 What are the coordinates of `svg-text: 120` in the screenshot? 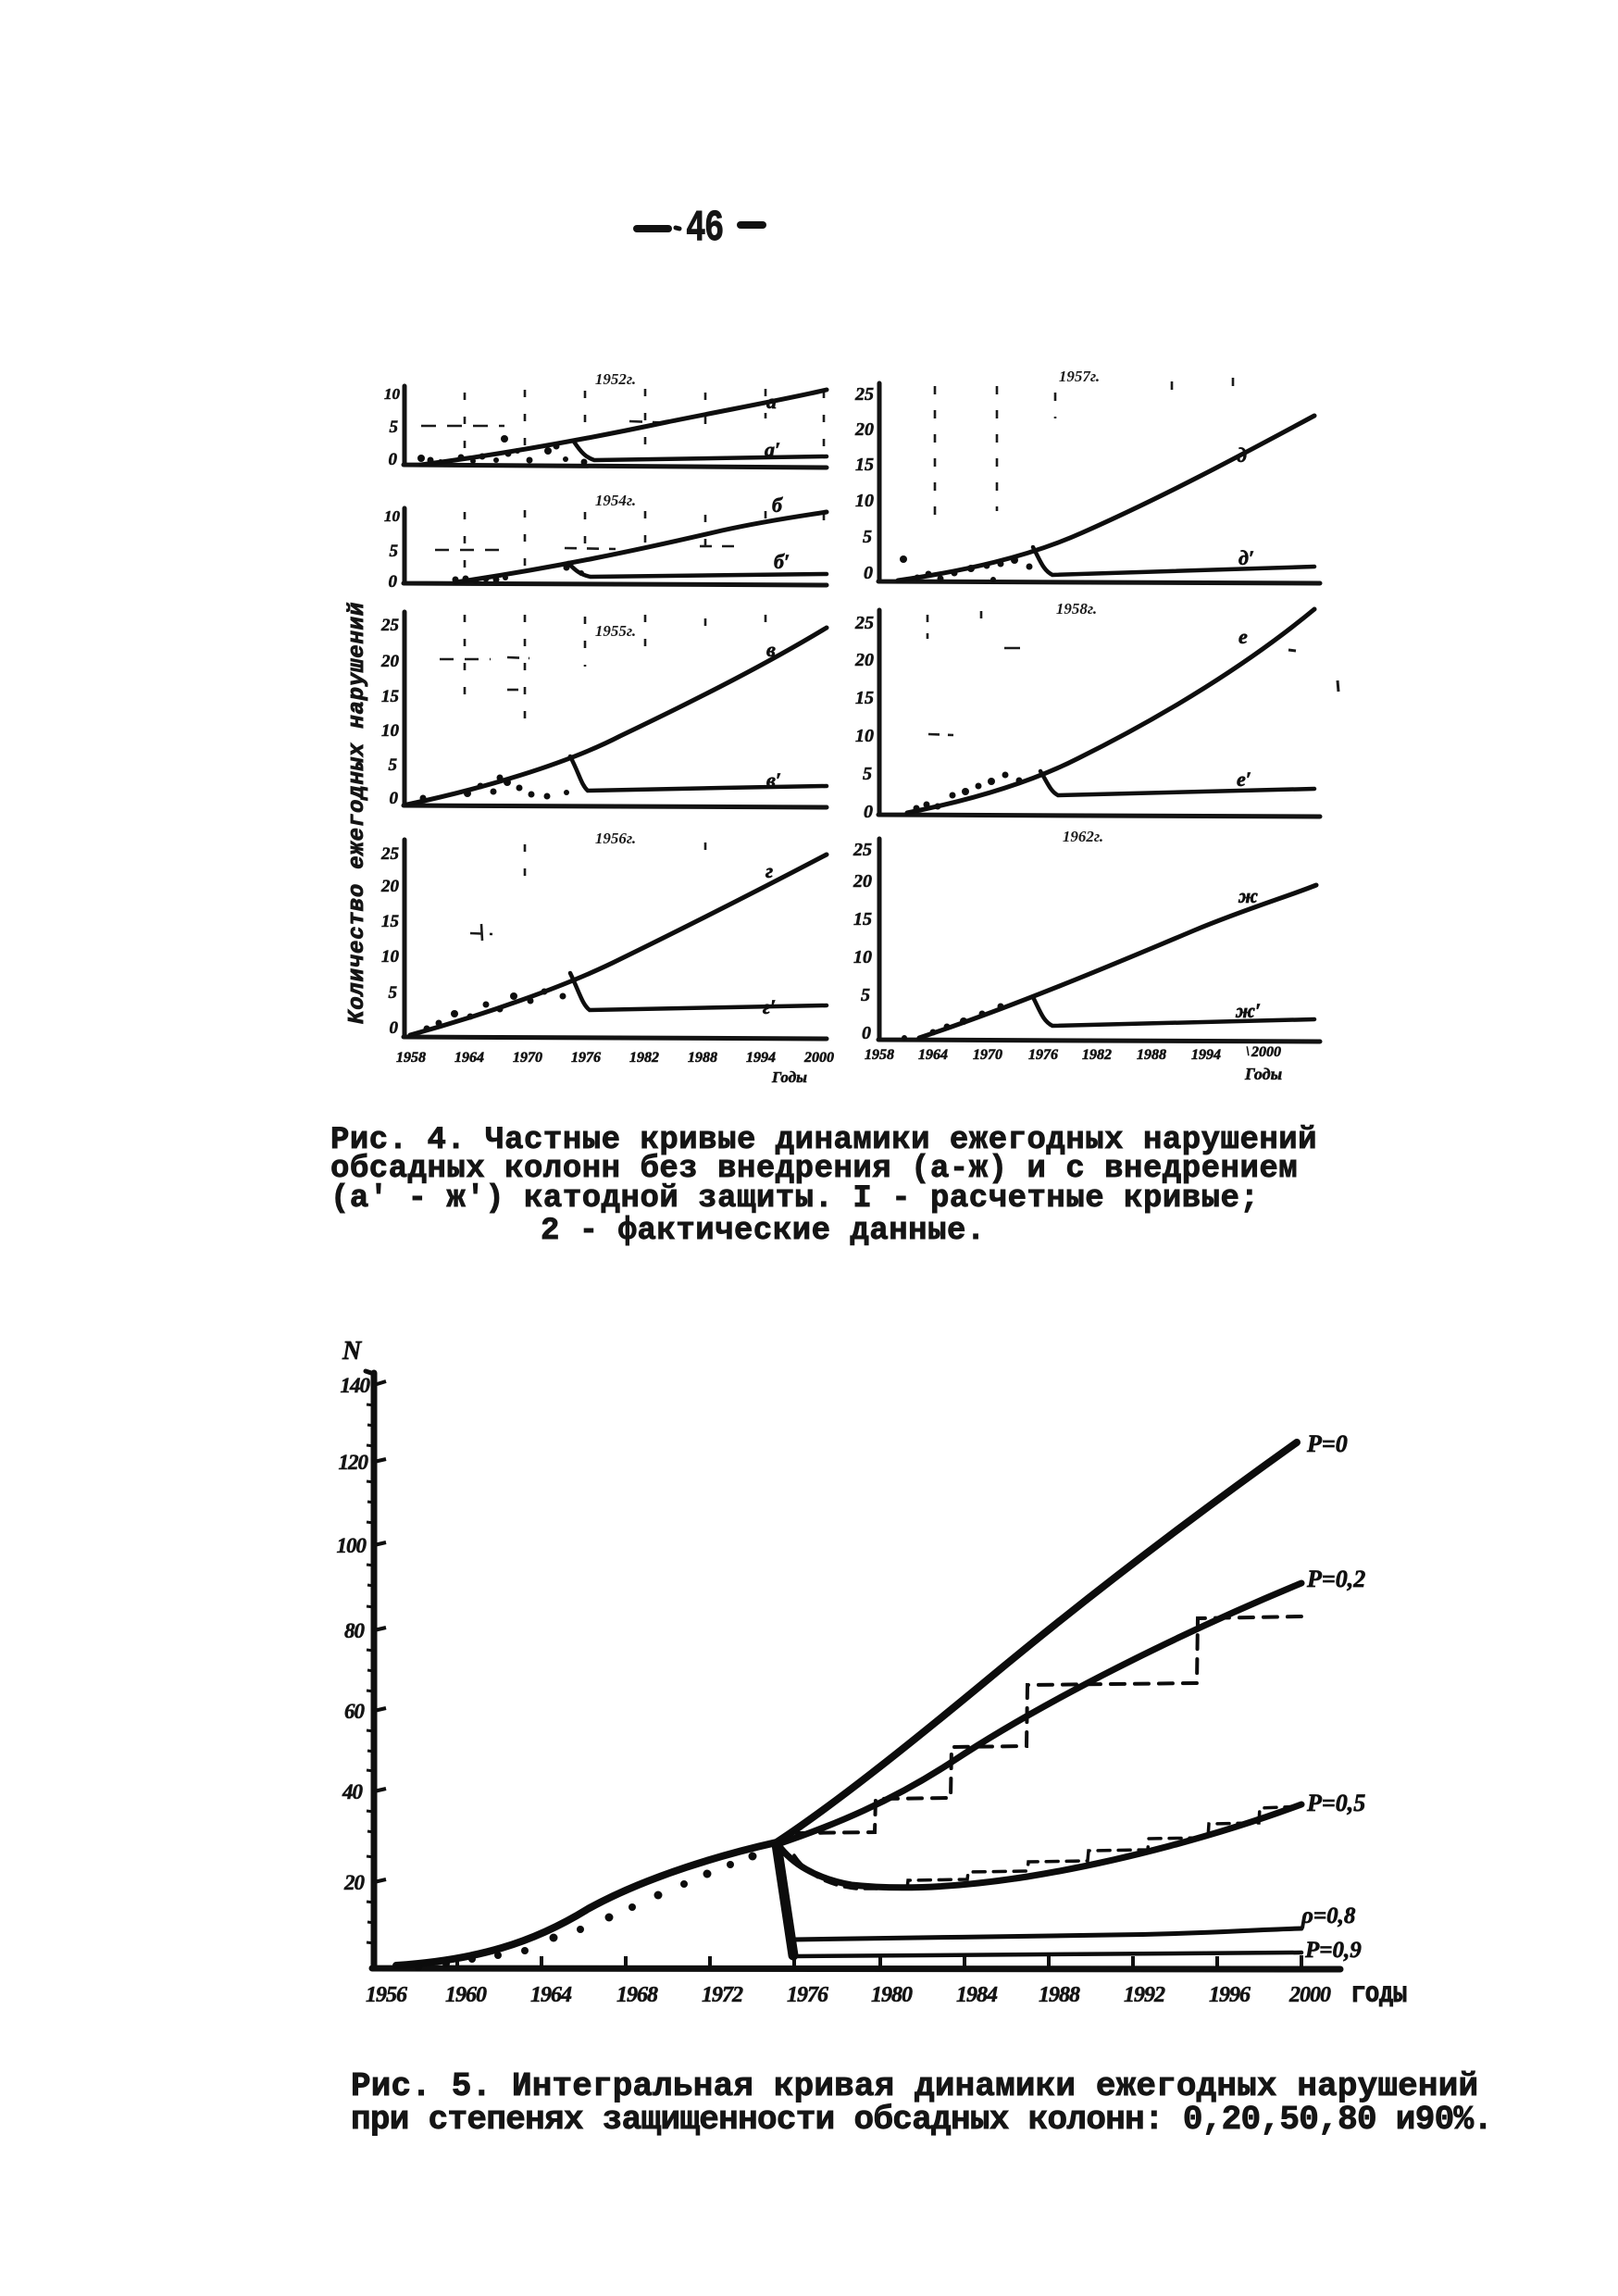 It's located at (354, 1462).